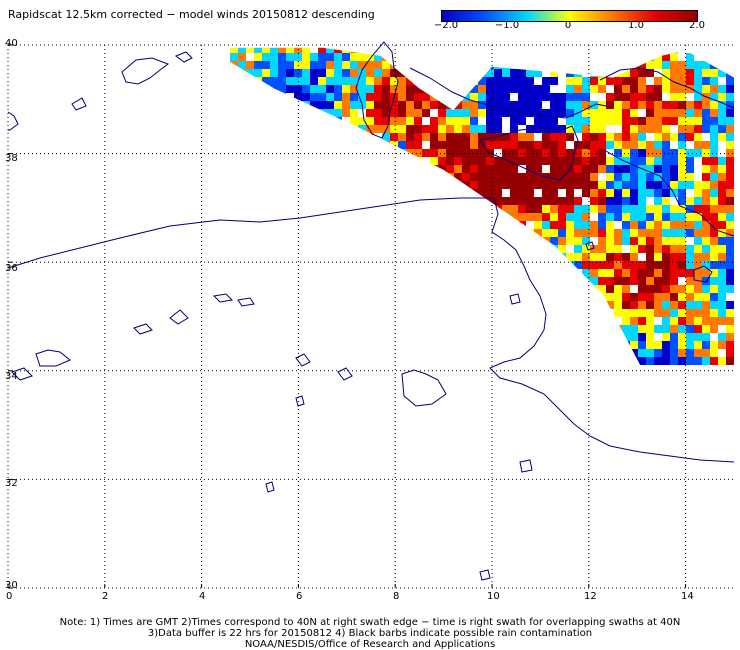 The image size is (740, 650). What do you see at coordinates (703, 274) in the screenshot?
I see `coastline-greece` at bounding box center [703, 274].